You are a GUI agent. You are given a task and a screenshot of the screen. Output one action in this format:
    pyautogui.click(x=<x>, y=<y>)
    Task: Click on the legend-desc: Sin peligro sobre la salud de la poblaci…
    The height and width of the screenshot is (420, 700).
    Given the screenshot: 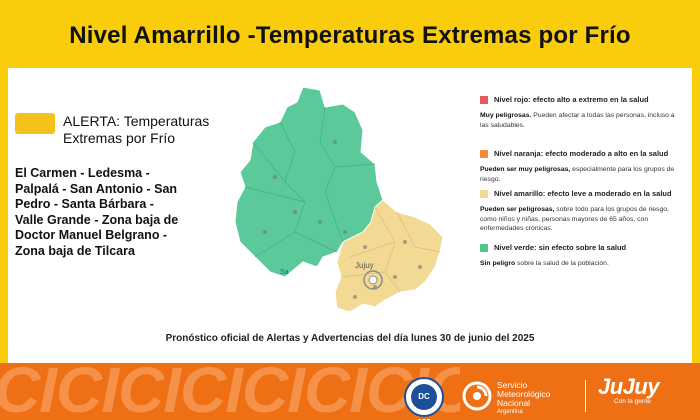 What is the action you would take?
    pyautogui.click(x=544, y=263)
    